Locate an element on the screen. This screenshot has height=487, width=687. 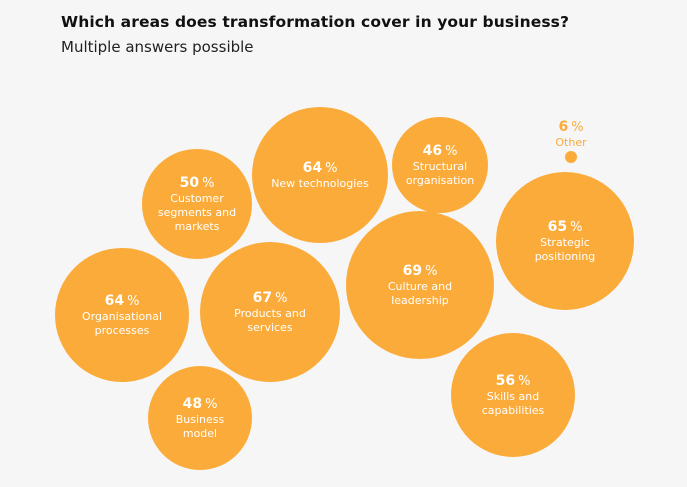
bubble-value: 6% is located at coordinates (570, 127).